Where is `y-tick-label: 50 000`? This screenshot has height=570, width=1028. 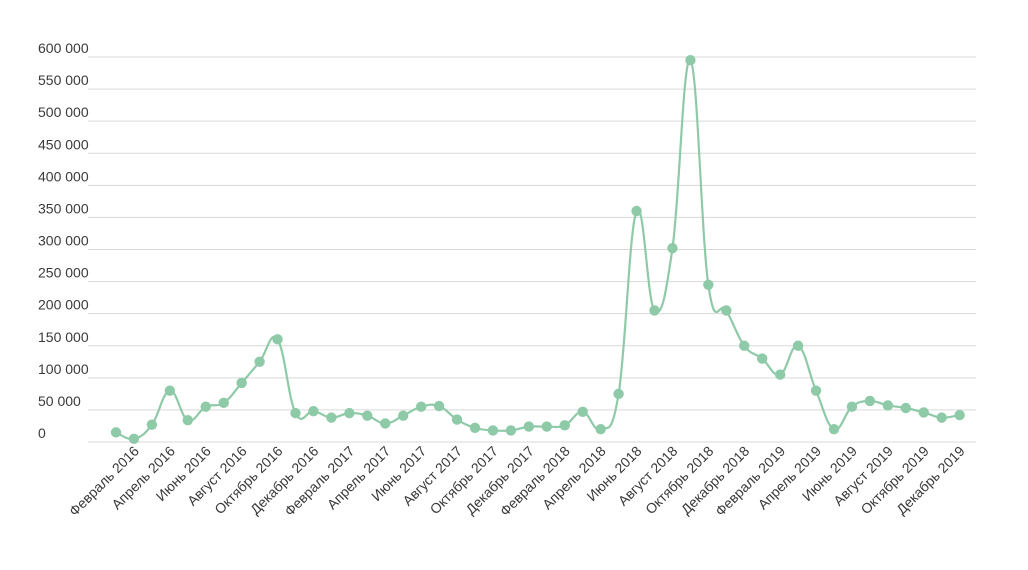 y-tick-label: 50 000 is located at coordinates (59, 401).